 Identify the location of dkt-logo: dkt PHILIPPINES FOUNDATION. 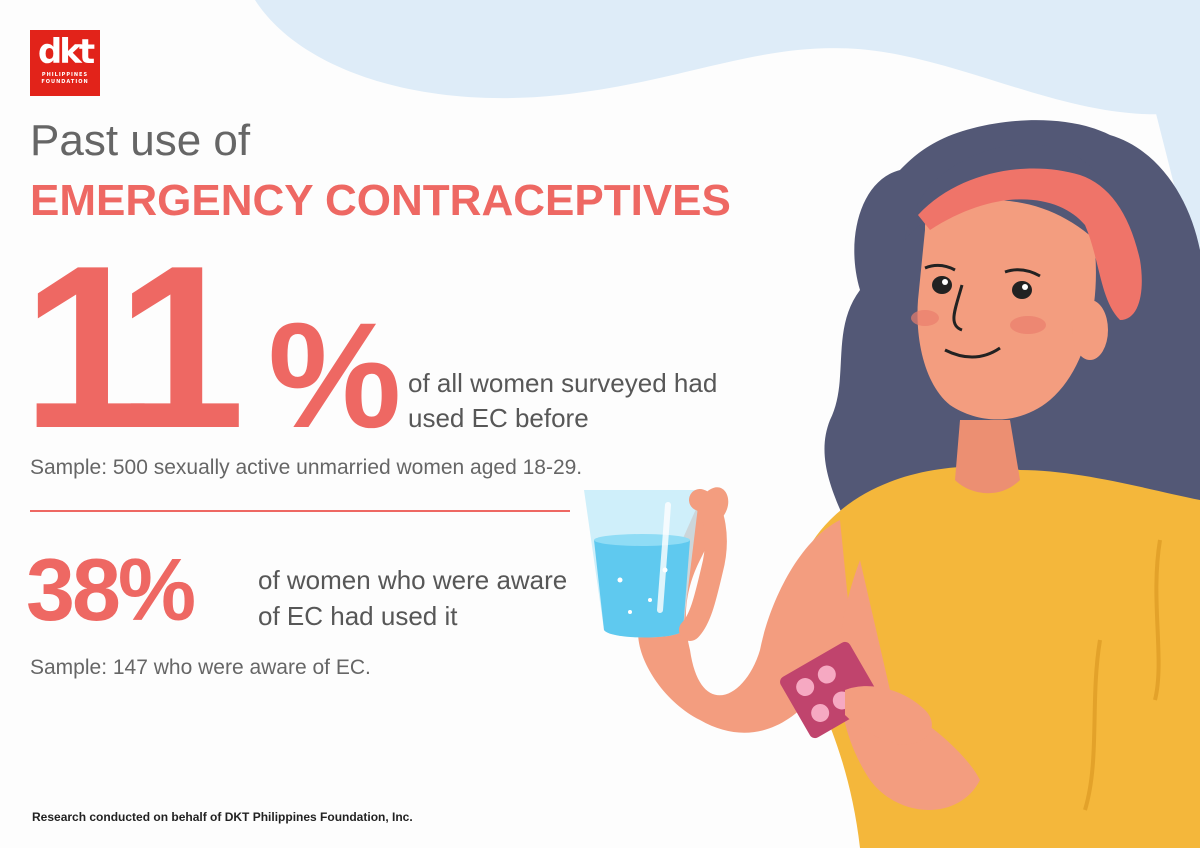
(65, 63).